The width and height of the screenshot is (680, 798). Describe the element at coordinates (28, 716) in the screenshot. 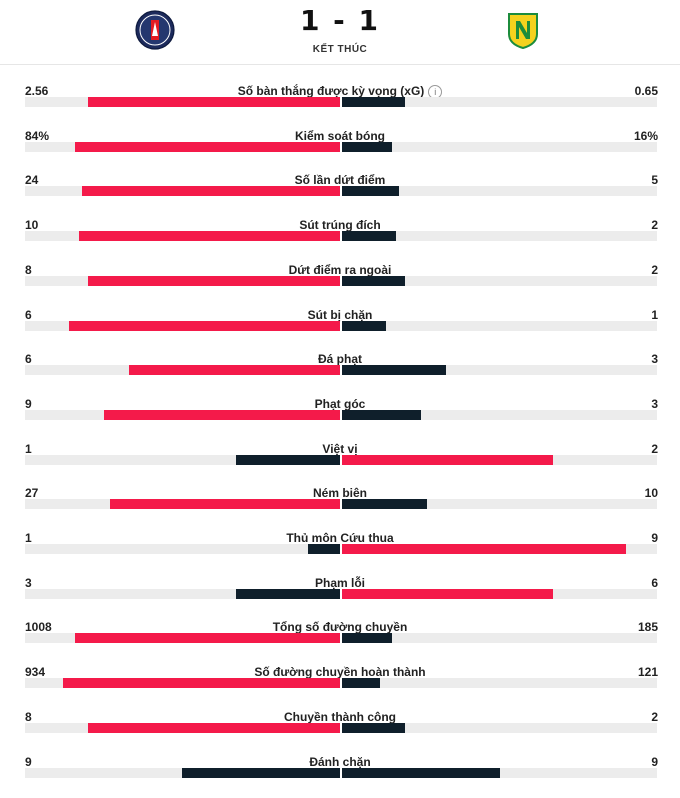

I see `home-value: 8` at that location.